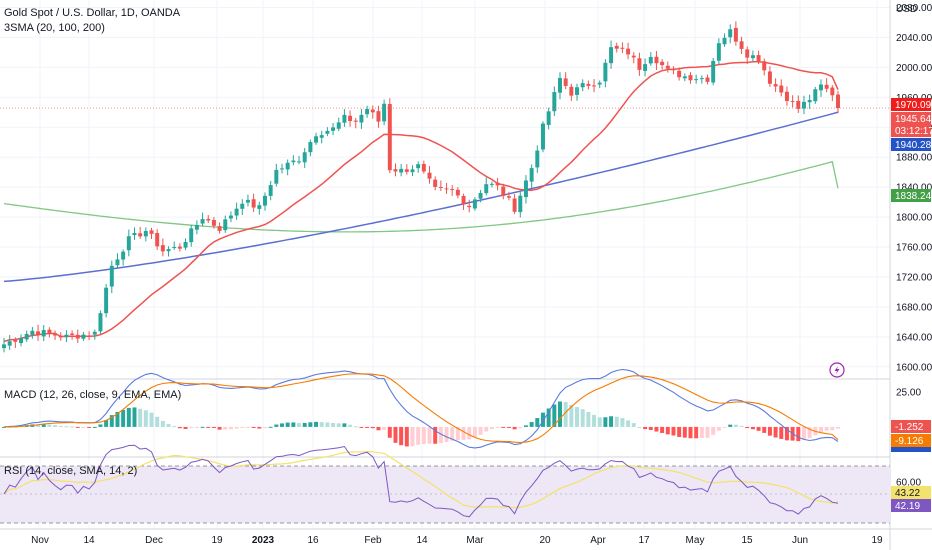 Image resolution: width=932 pixels, height=550 pixels. Describe the element at coordinates (914, 367) in the screenshot. I see `price-tick-label: 1600.00` at that location.